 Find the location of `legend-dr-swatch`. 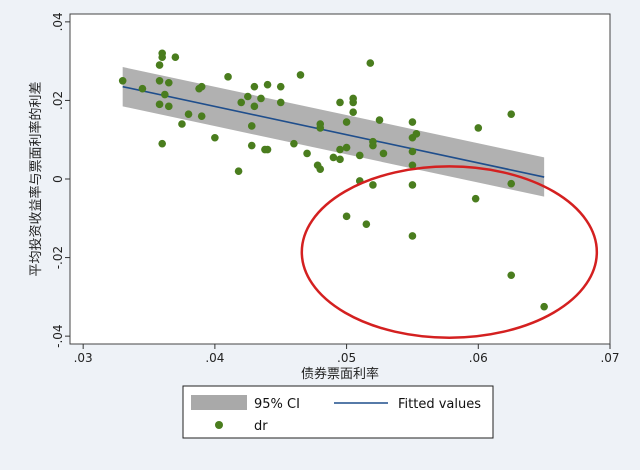

legend-dr-swatch is located at coordinates (219, 425).